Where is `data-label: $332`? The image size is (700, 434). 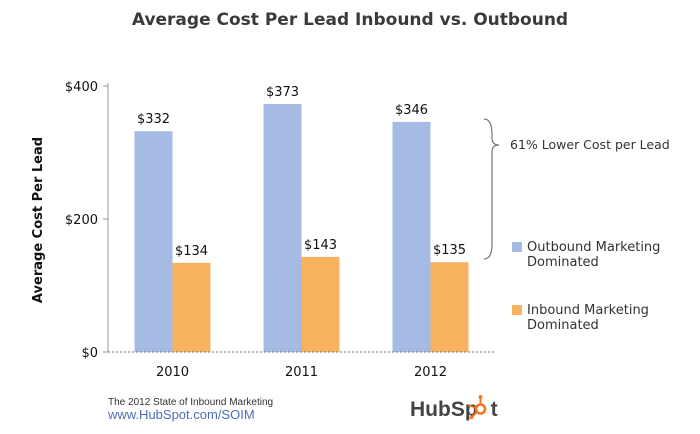 data-label: $332 is located at coordinates (153, 119).